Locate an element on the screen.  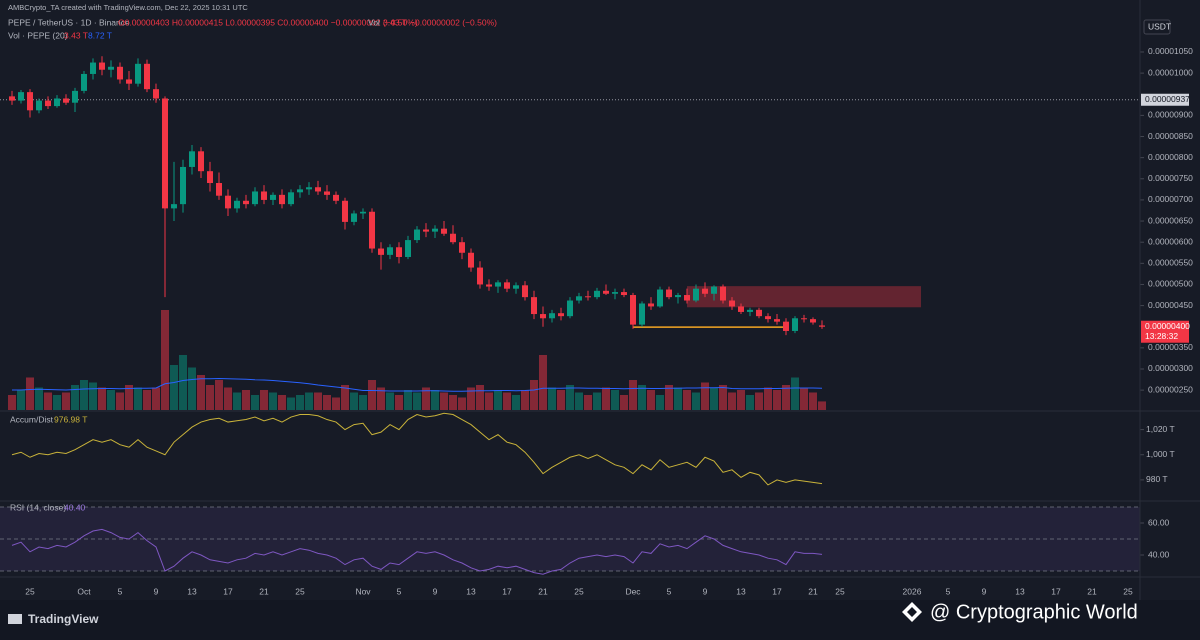
rsi-last: 40.40 is located at coordinates (75, 507).